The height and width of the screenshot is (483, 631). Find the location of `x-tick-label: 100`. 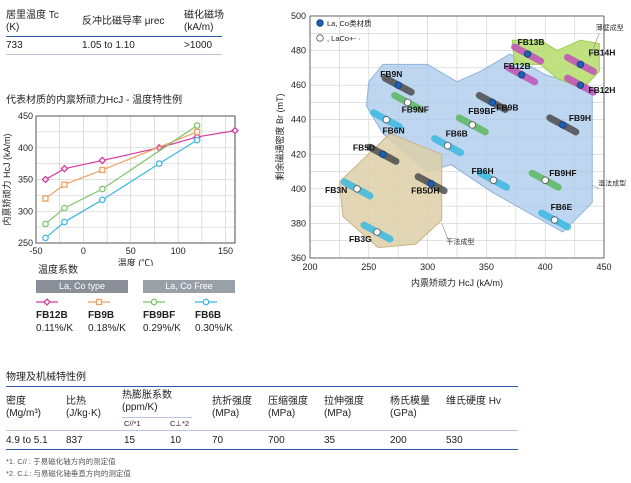

x-tick-label: 100 is located at coordinates (178, 251).